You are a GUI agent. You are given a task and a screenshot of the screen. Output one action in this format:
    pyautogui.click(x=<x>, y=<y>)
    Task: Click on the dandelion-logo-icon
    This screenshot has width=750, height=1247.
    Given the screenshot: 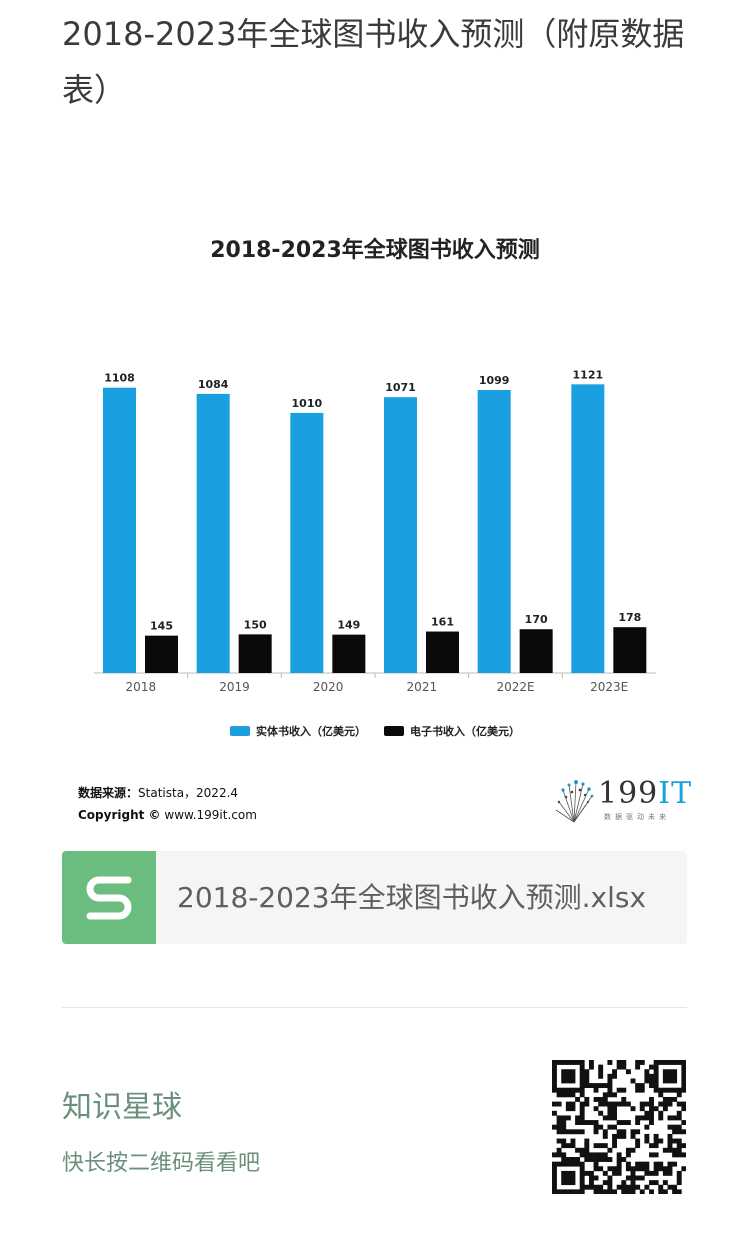 What is the action you would take?
    pyautogui.click(x=574, y=801)
    